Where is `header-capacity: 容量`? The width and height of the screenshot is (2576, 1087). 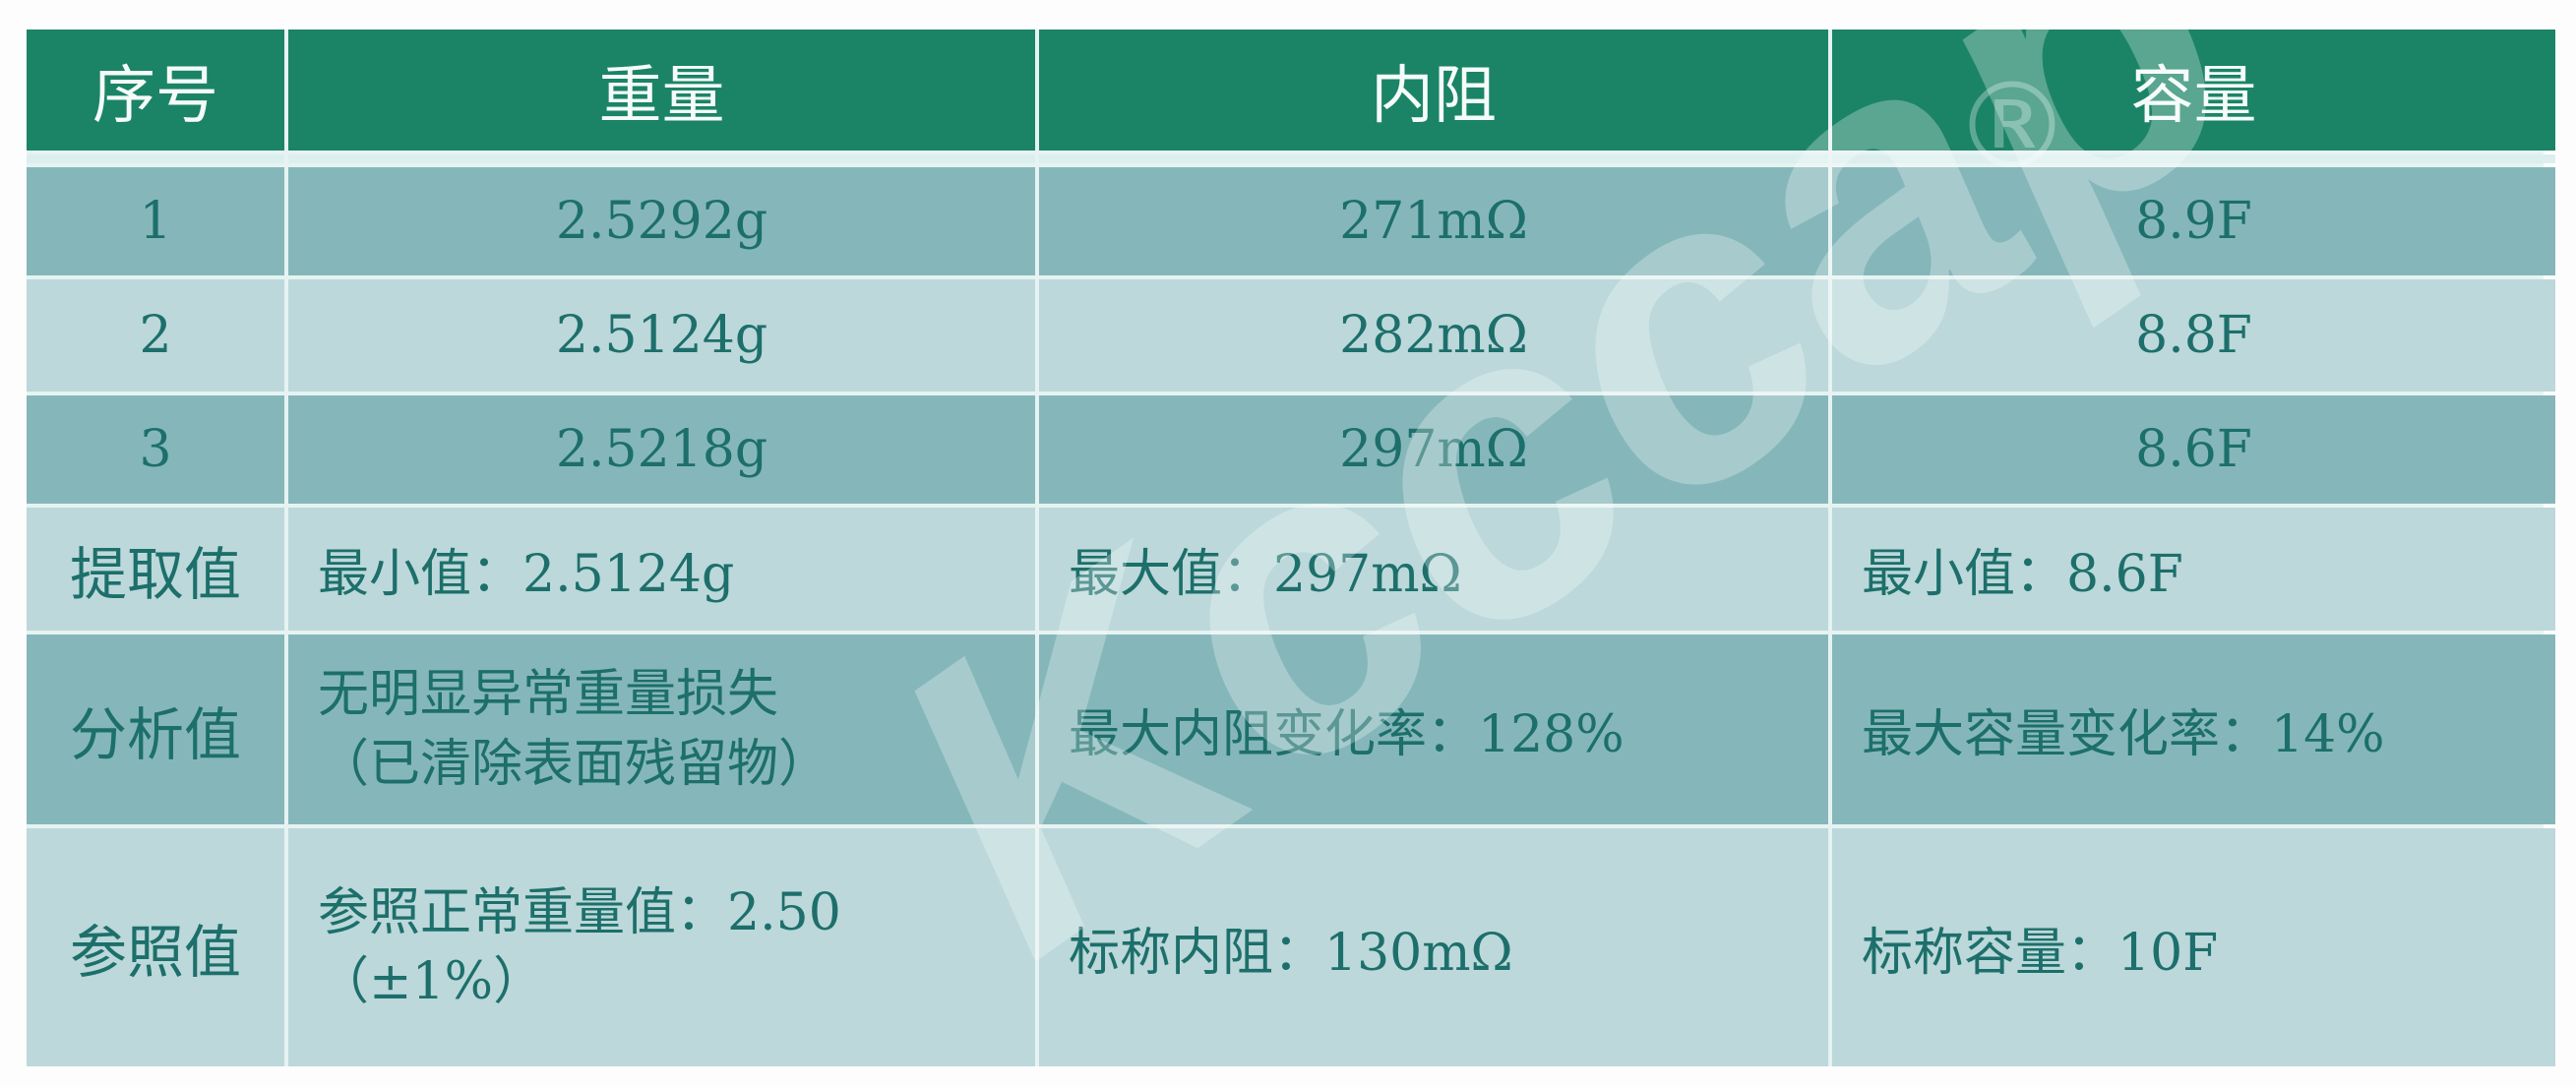 header-capacity: 容量 is located at coordinates (2193, 90).